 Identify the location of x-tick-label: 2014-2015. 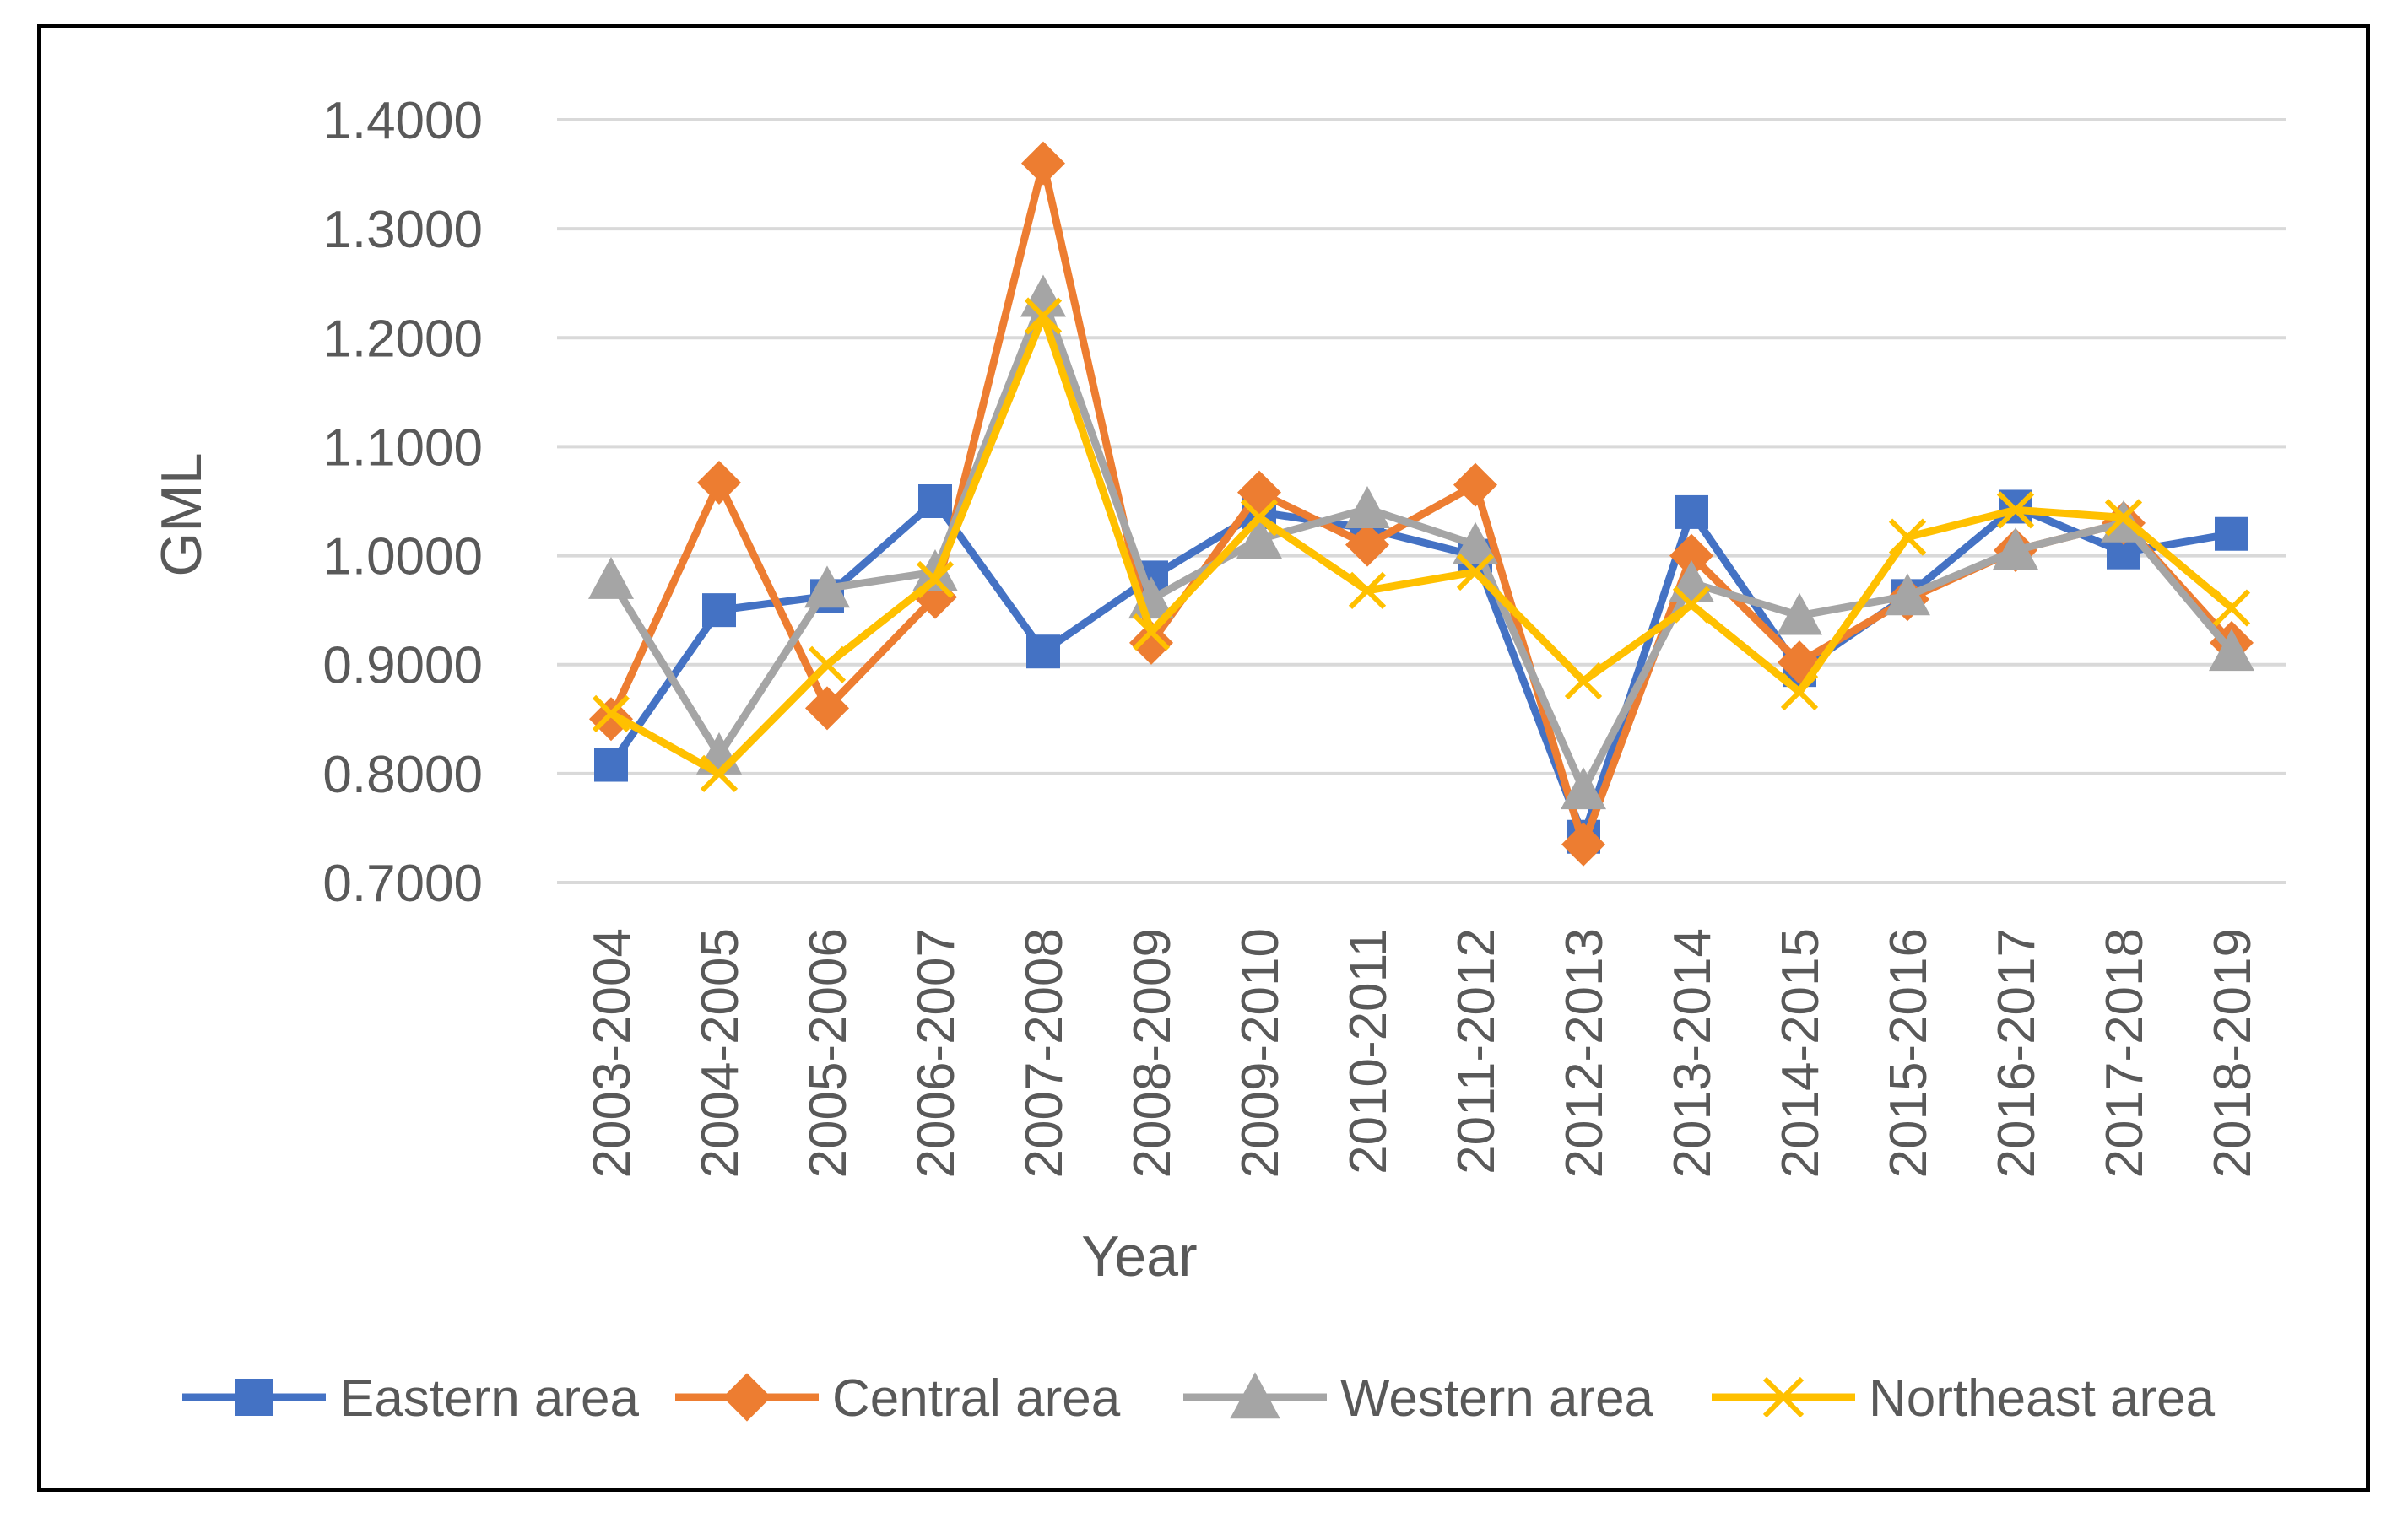
(1801, 1053).